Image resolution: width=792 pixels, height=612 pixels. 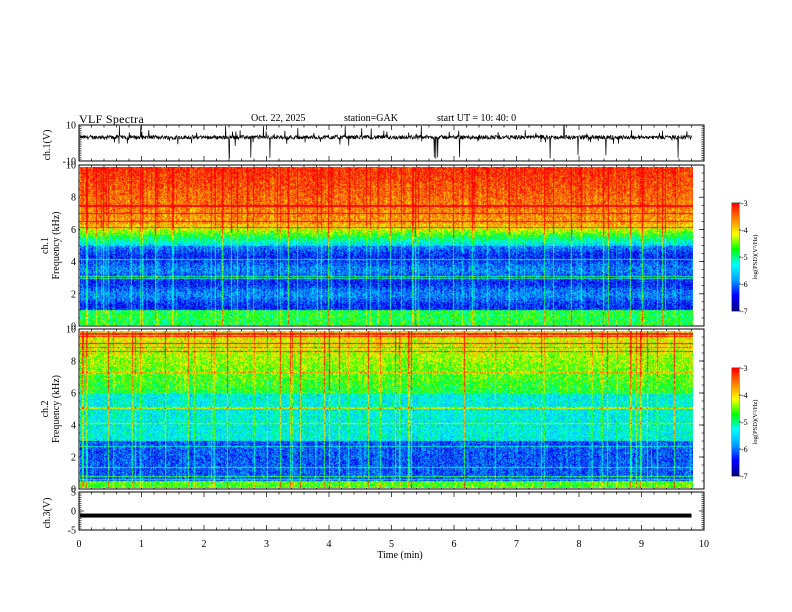 I want to click on ch1-waveform-trace, so click(x=385, y=142).